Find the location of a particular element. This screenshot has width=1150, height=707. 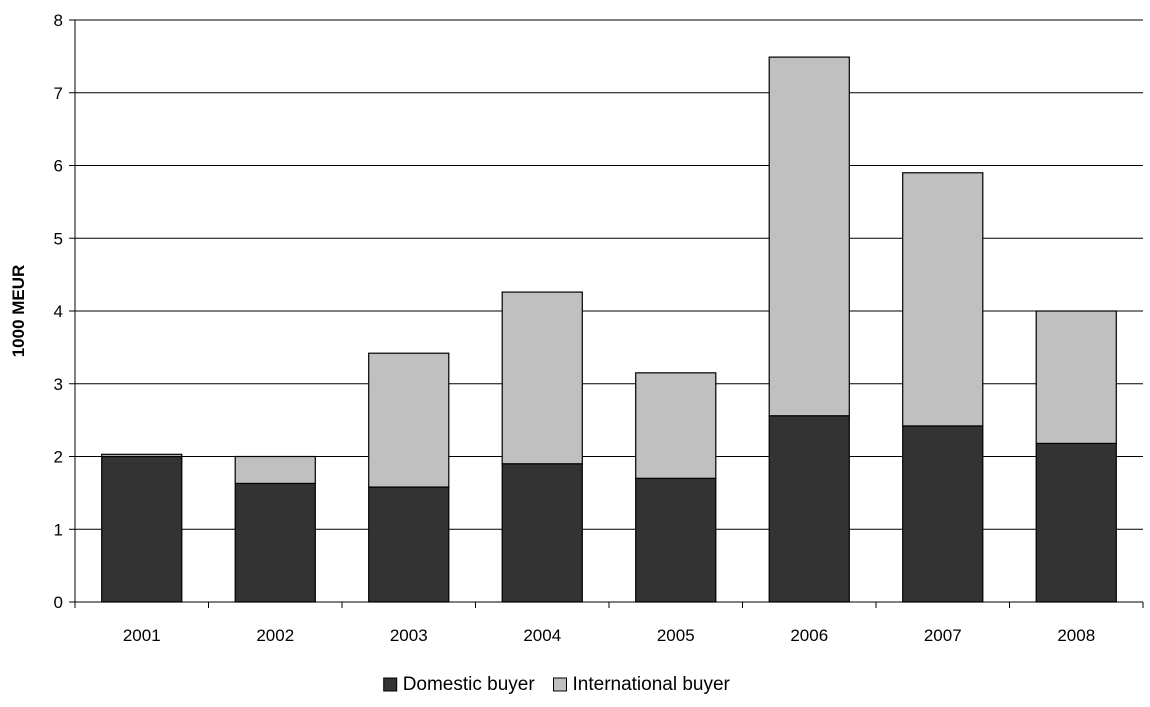

bar-international-2002 is located at coordinates (275, 470).